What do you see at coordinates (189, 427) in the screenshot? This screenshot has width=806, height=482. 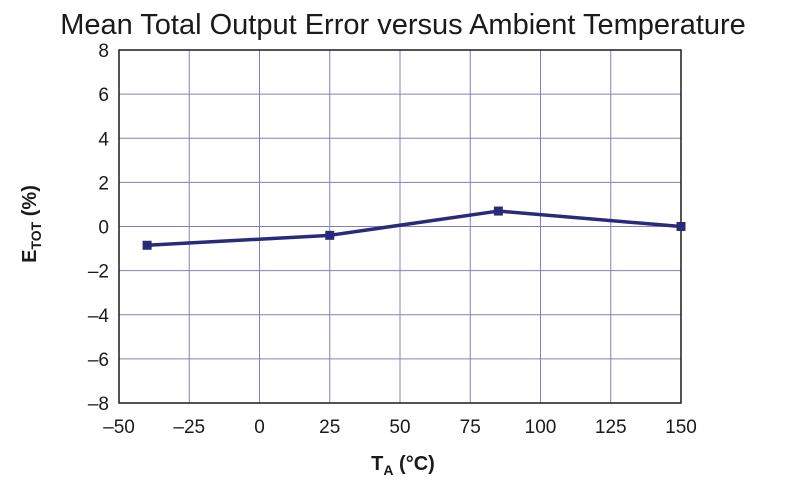 I see `x-tick-label: –25` at bounding box center [189, 427].